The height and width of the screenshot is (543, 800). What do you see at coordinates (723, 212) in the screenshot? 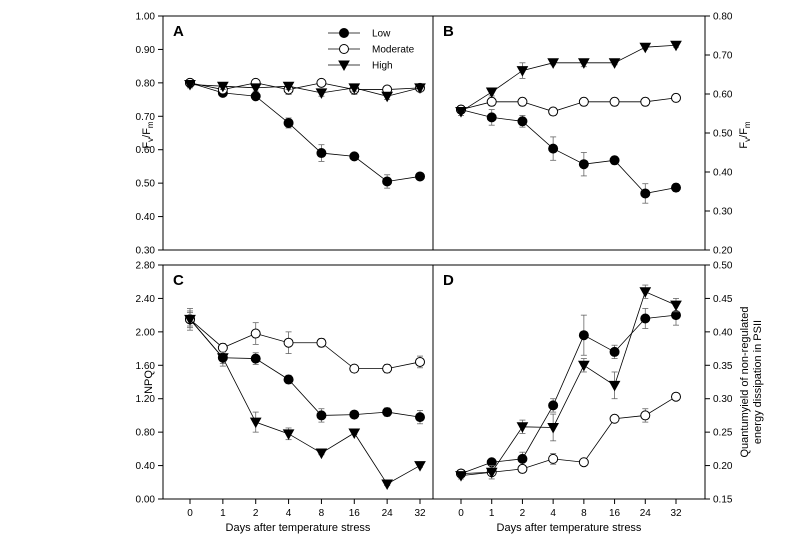
I see `y-tick-label: 0.30` at bounding box center [723, 212].